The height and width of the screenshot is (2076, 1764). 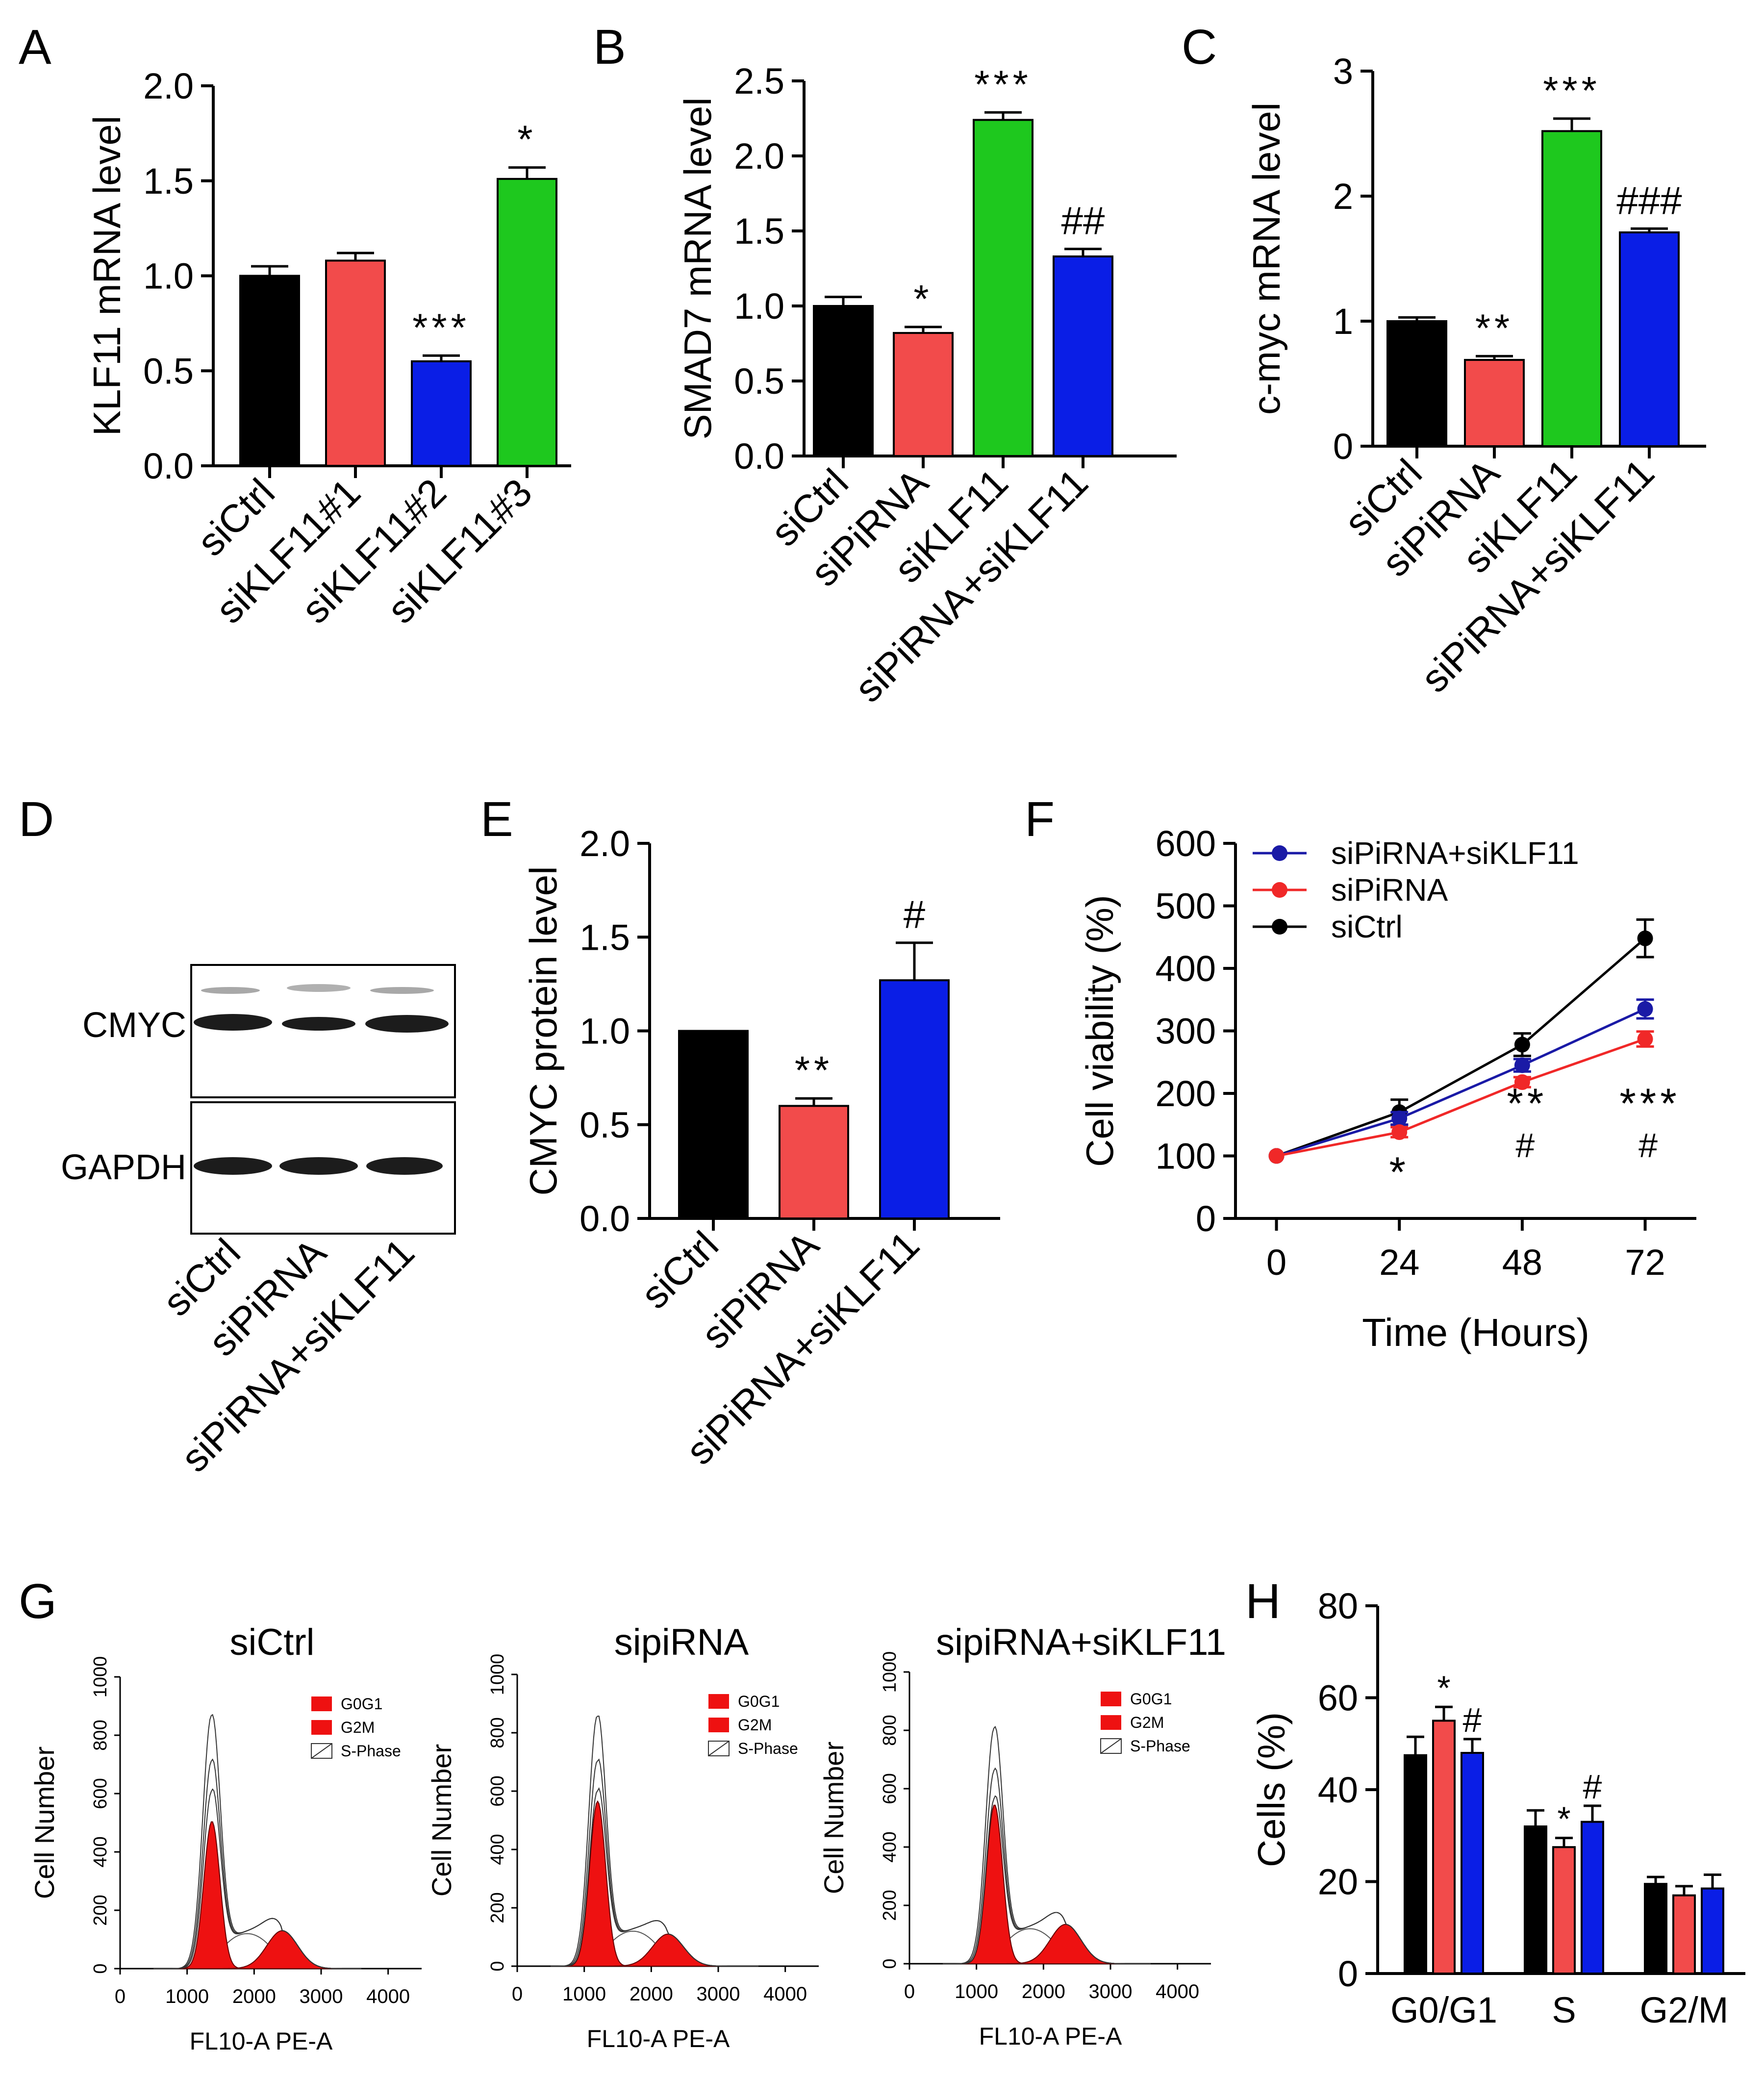 What do you see at coordinates (1099, 1031) in the screenshot?
I see `y-axis-label: Cell viability (%)` at bounding box center [1099, 1031].